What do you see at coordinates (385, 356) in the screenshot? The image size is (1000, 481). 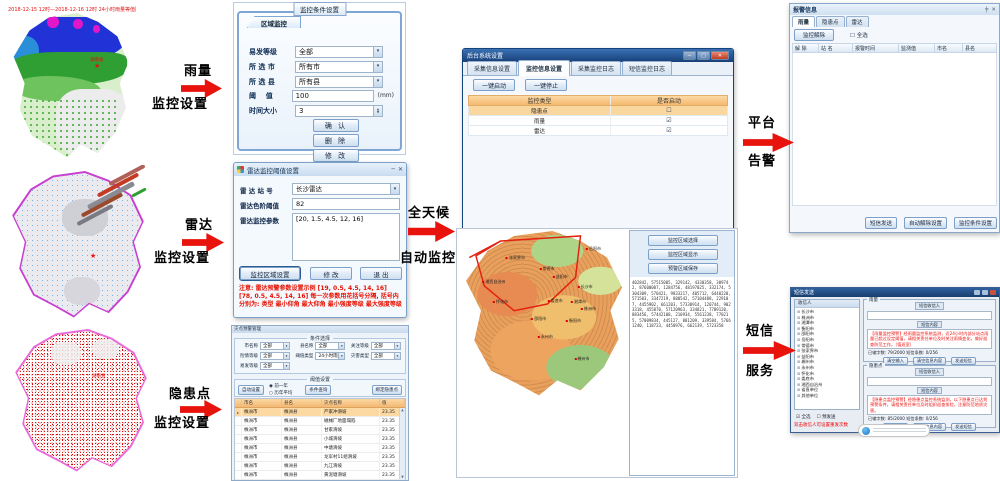 I see `disaster-type-select: 全部` at bounding box center [385, 356].